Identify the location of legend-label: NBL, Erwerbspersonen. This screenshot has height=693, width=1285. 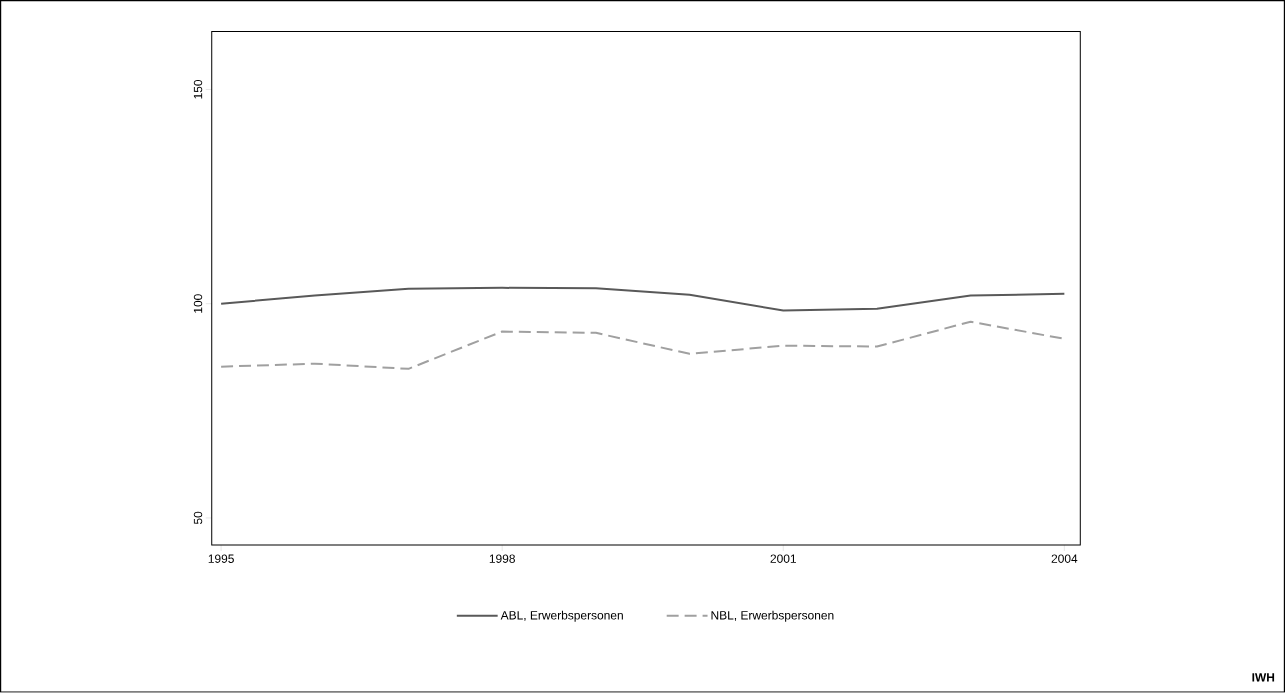
(772, 616).